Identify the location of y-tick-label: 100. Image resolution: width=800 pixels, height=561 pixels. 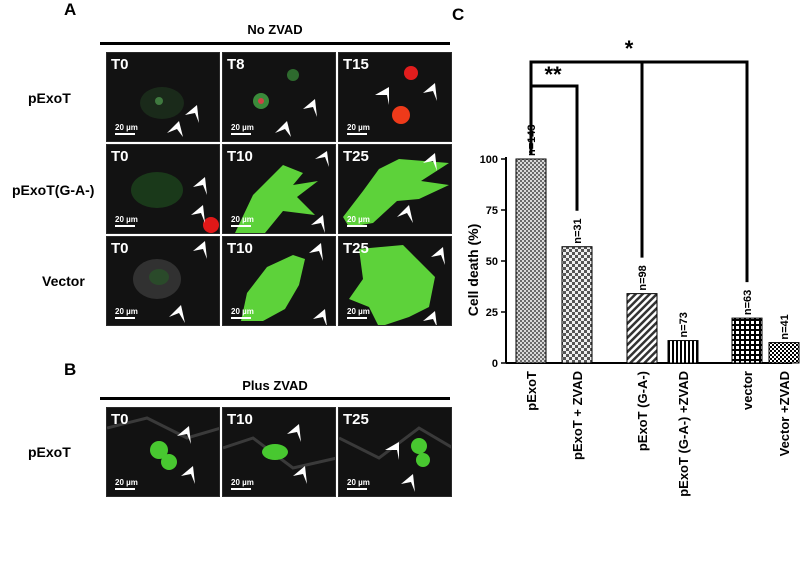
(489, 160).